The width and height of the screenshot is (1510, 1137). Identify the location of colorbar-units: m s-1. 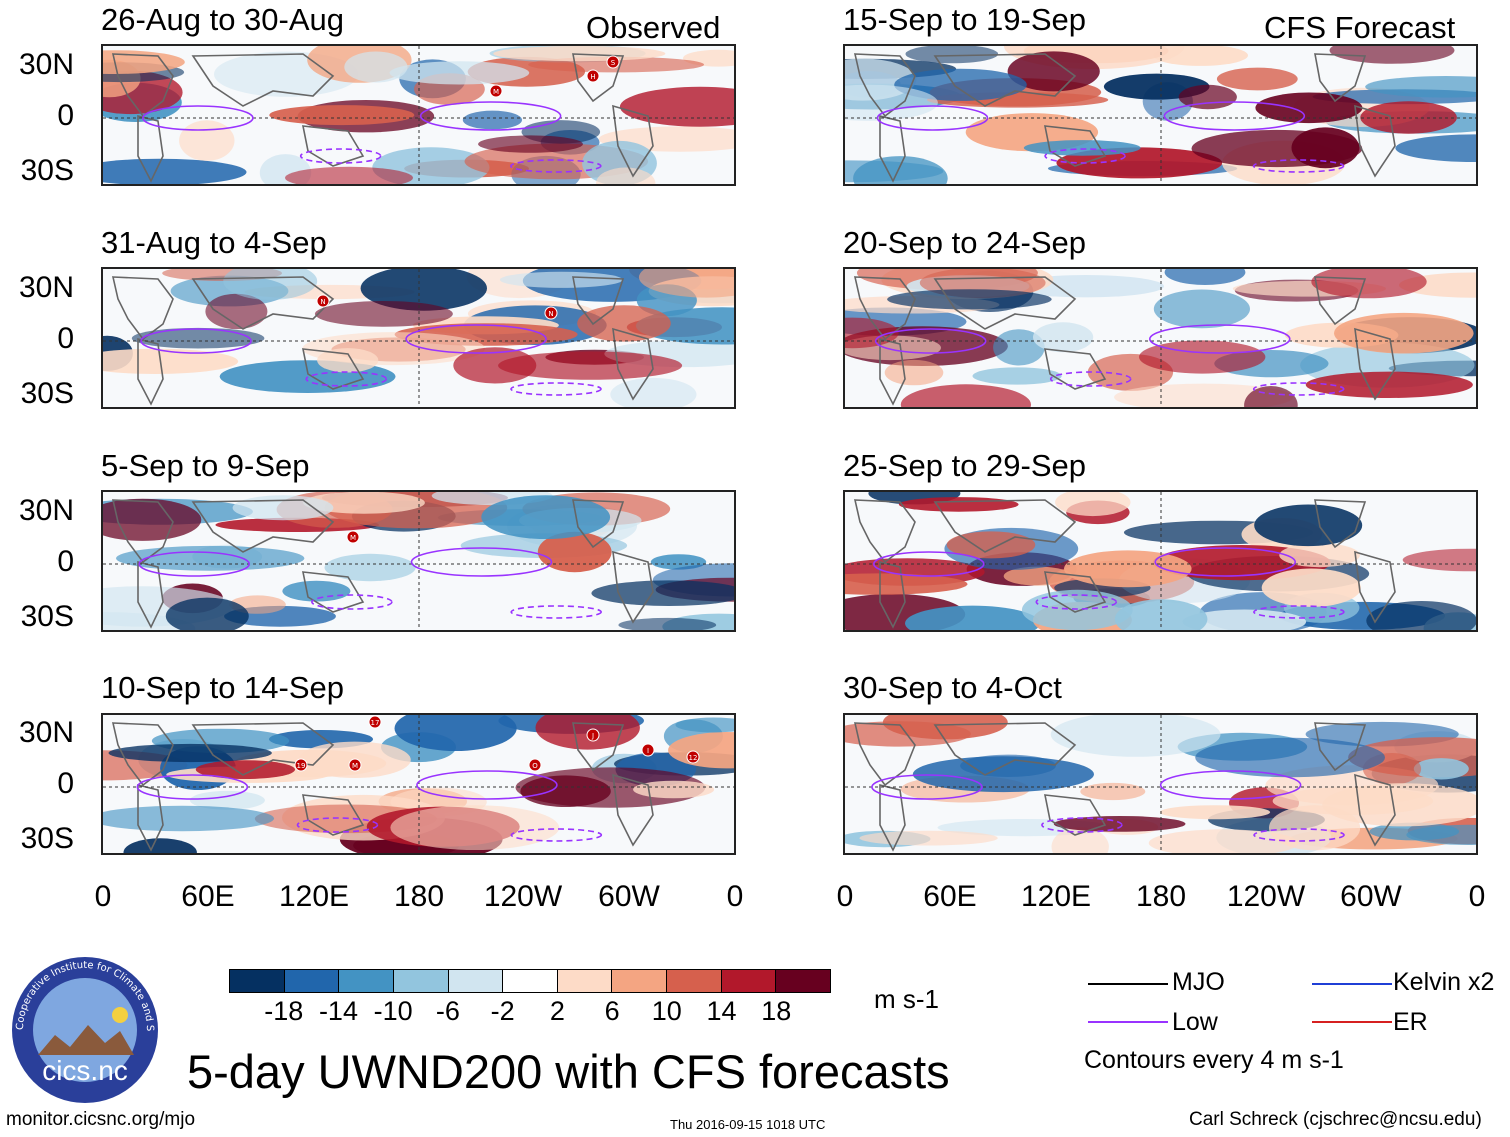
(906, 999).